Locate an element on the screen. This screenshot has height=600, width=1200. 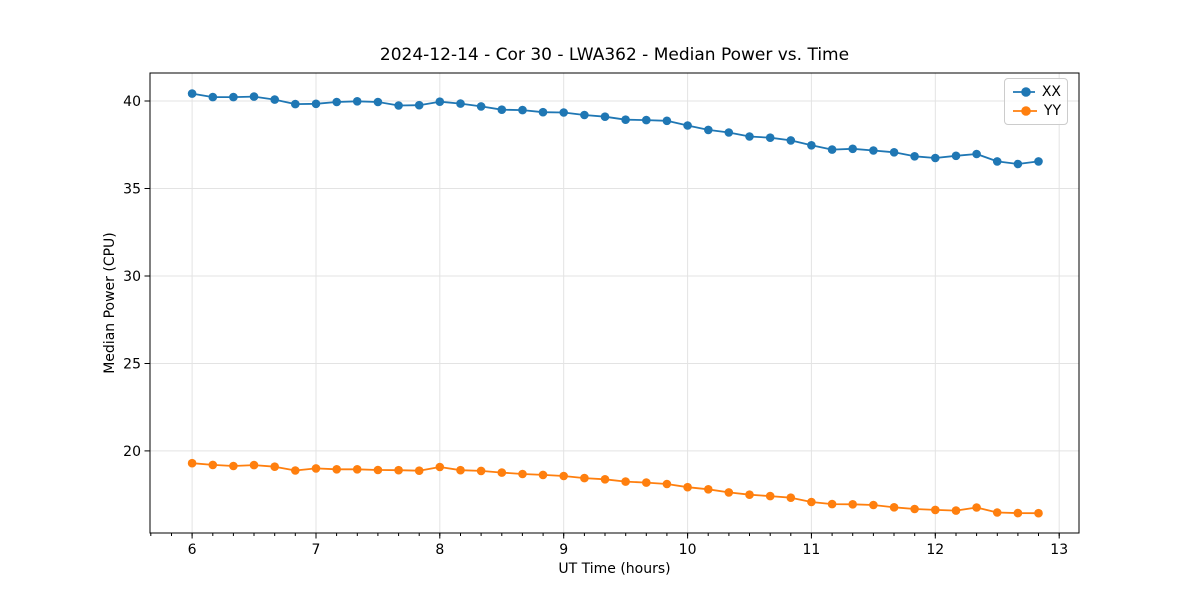
legend-item-yy: YY is located at coordinates (1036, 112).